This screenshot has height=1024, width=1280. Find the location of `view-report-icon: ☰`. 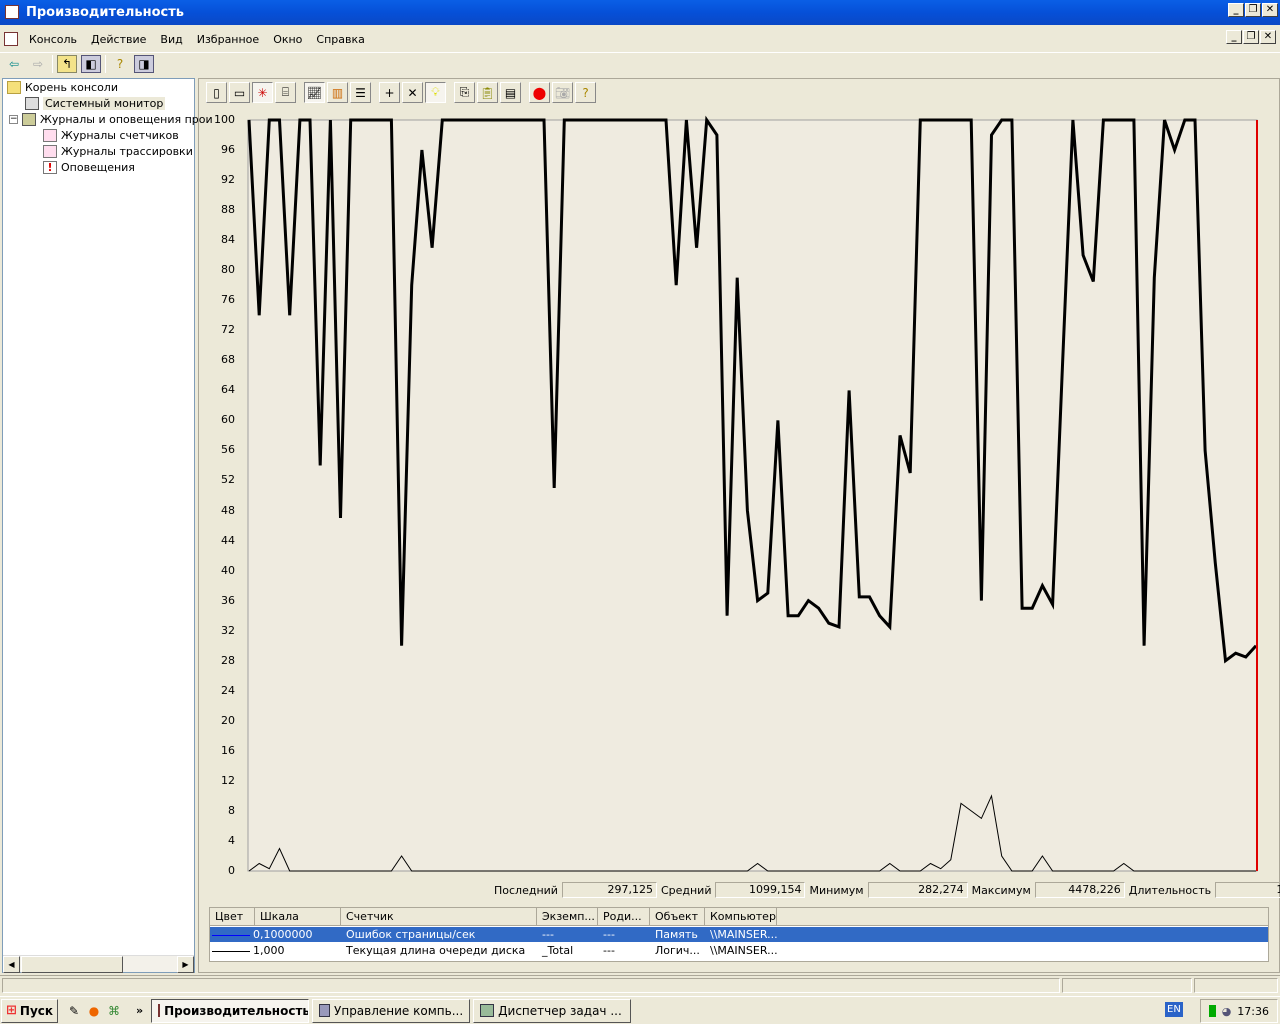

view-report-icon: ☰ is located at coordinates (360, 92).